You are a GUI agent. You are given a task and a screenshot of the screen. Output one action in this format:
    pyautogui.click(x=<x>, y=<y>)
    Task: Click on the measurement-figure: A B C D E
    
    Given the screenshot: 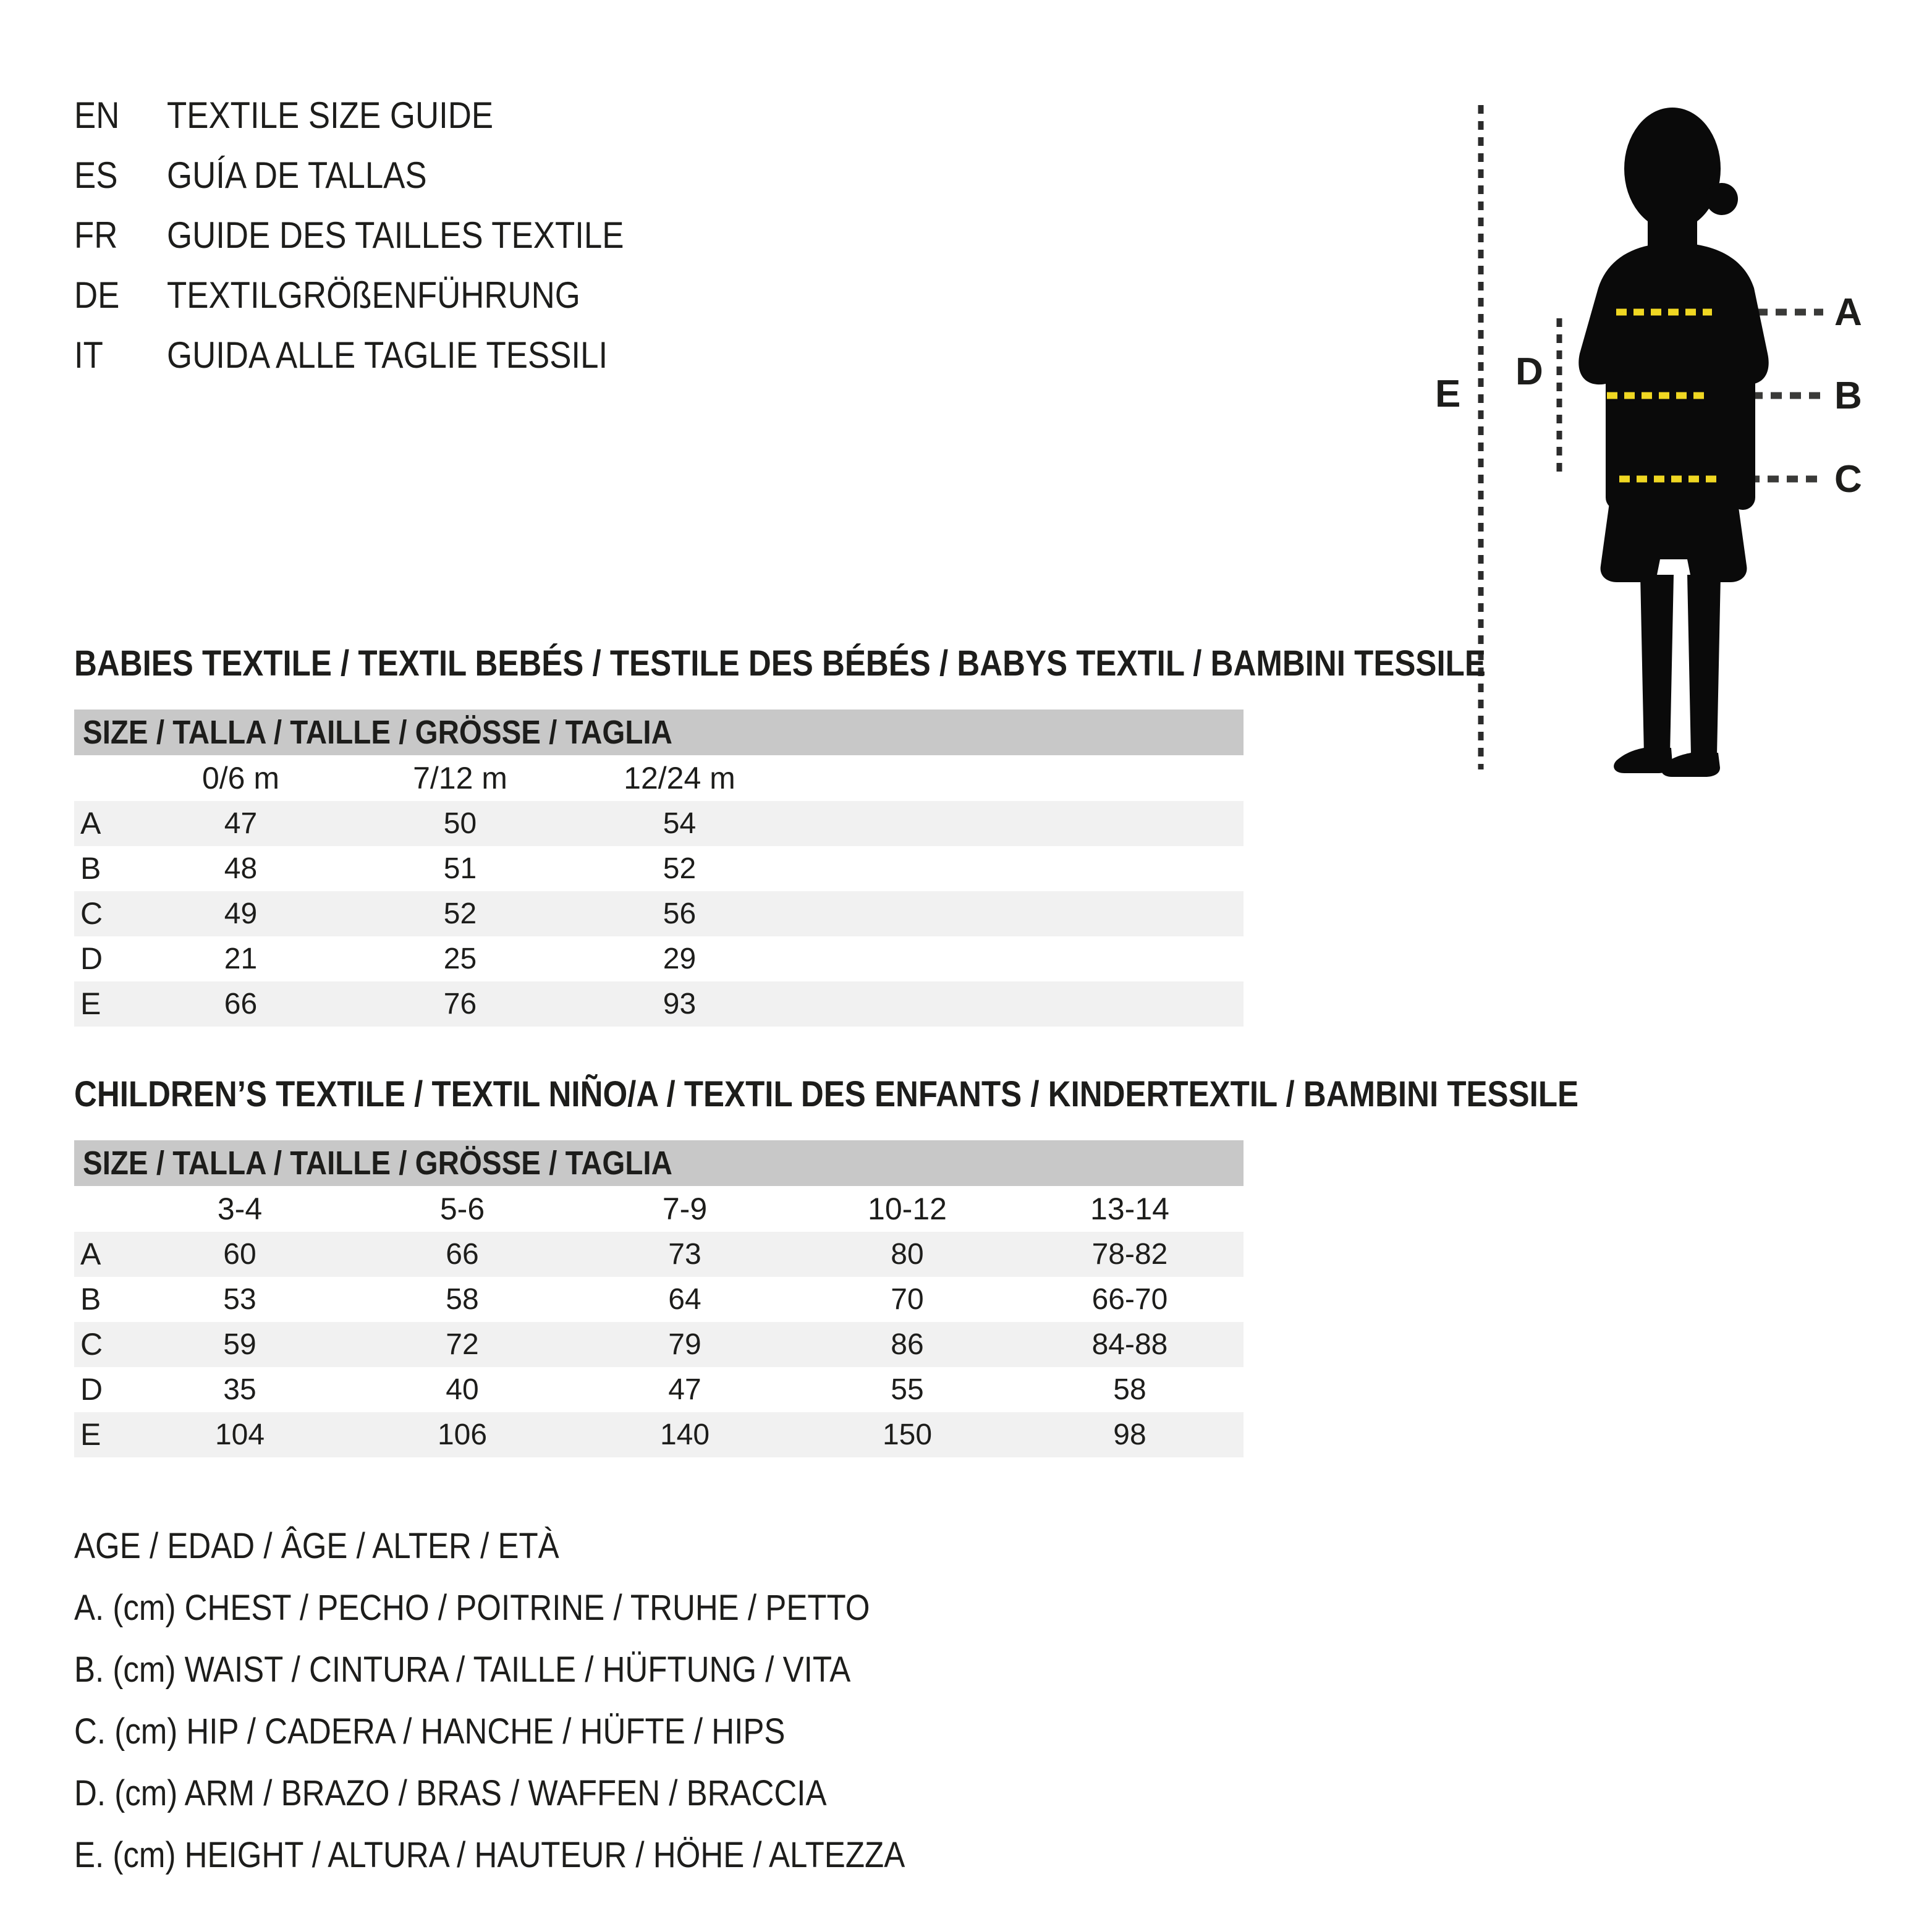 What is the action you would take?
    pyautogui.click(x=1648, y=441)
    